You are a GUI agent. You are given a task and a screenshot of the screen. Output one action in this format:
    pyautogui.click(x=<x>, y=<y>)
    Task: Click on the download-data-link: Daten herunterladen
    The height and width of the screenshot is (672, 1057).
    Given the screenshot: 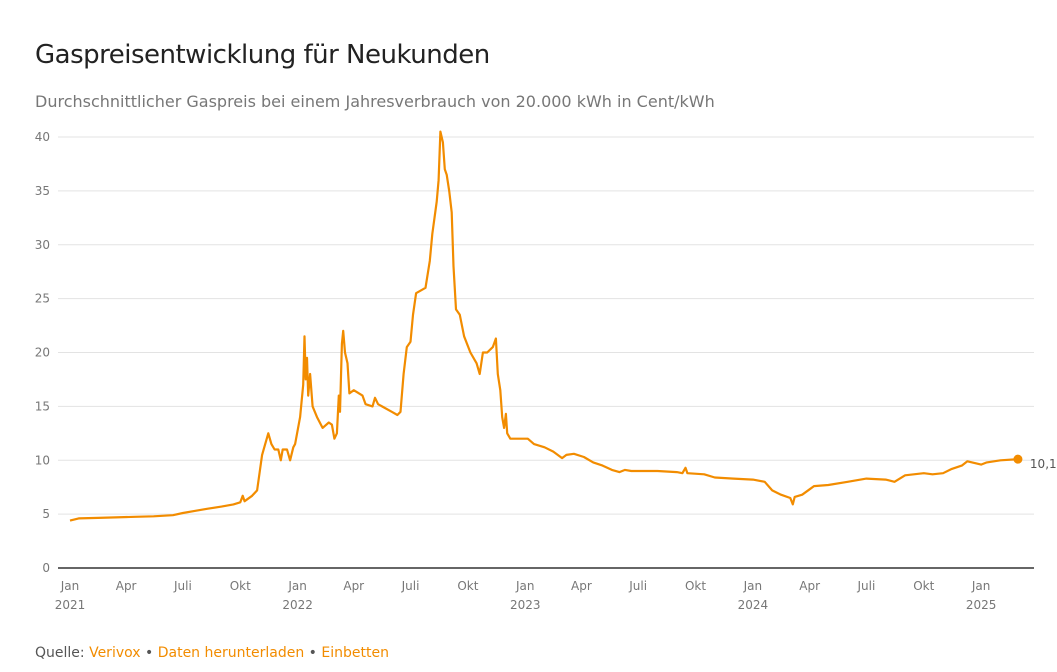 What is the action you would take?
    pyautogui.click(x=231, y=653)
    